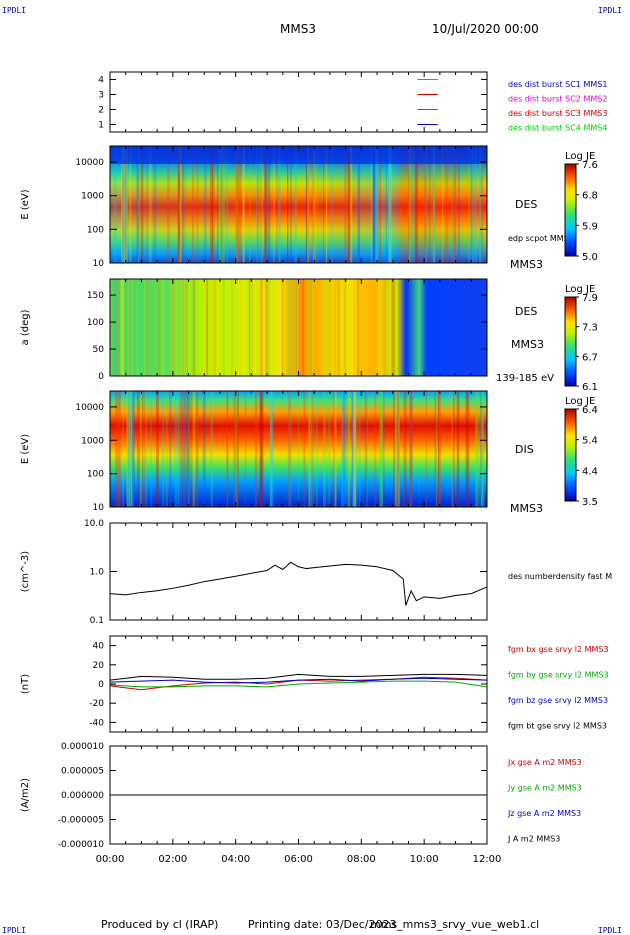 The width and height of the screenshot is (630, 935). Describe the element at coordinates (298, 859) in the screenshot. I see `x-tick-label: 06:00` at that location.